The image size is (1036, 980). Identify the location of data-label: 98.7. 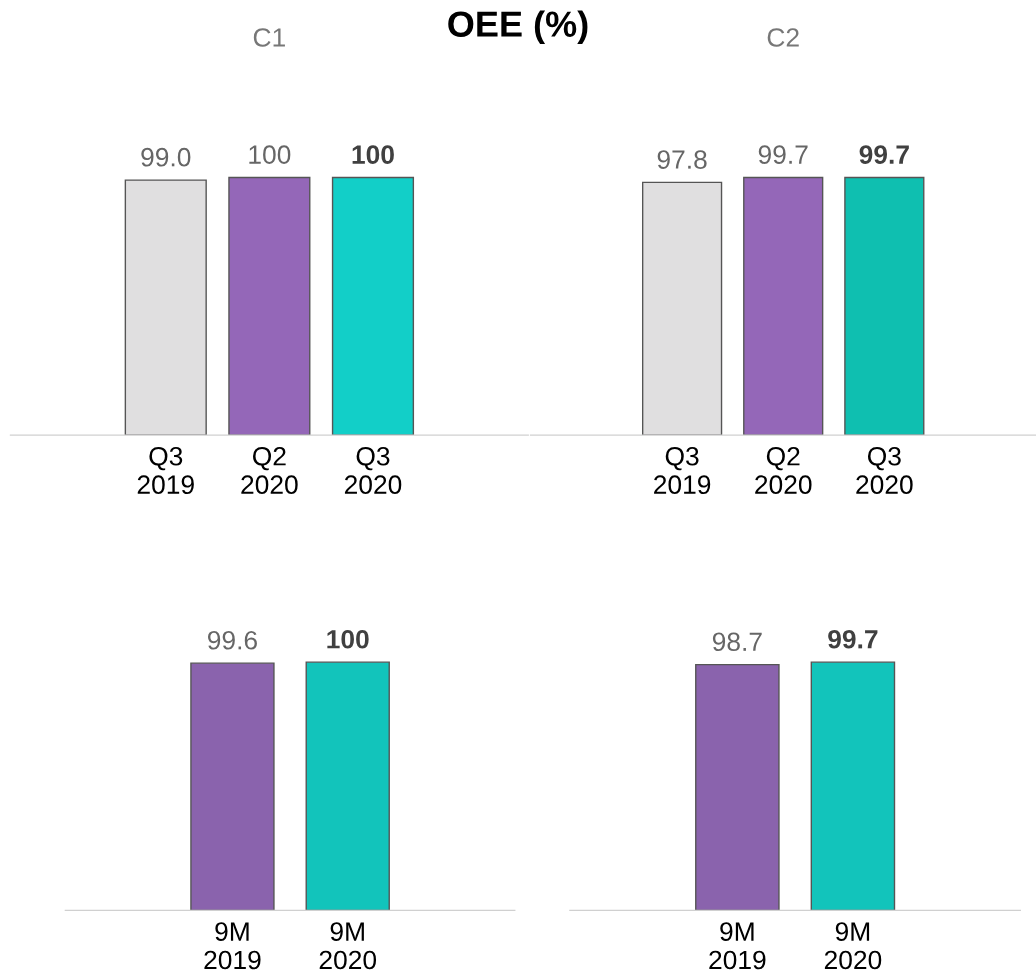
(737, 642).